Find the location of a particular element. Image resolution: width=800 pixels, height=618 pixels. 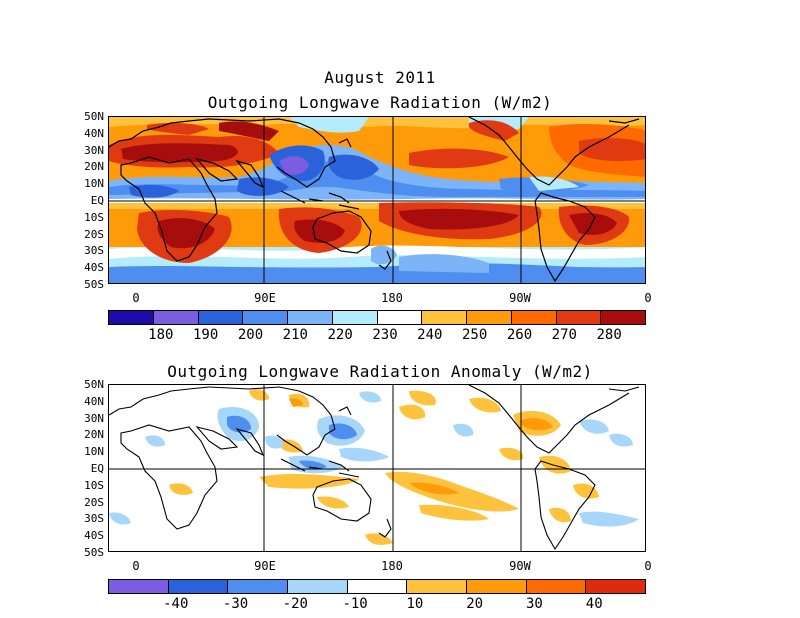

colorbar-label: 190 is located at coordinates (206, 335).